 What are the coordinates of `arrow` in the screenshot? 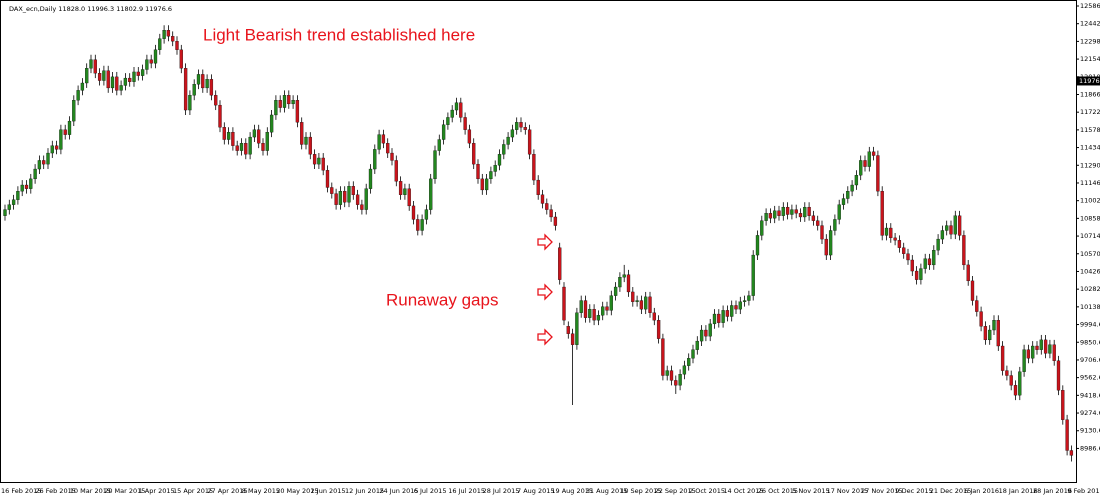 It's located at (545, 242).